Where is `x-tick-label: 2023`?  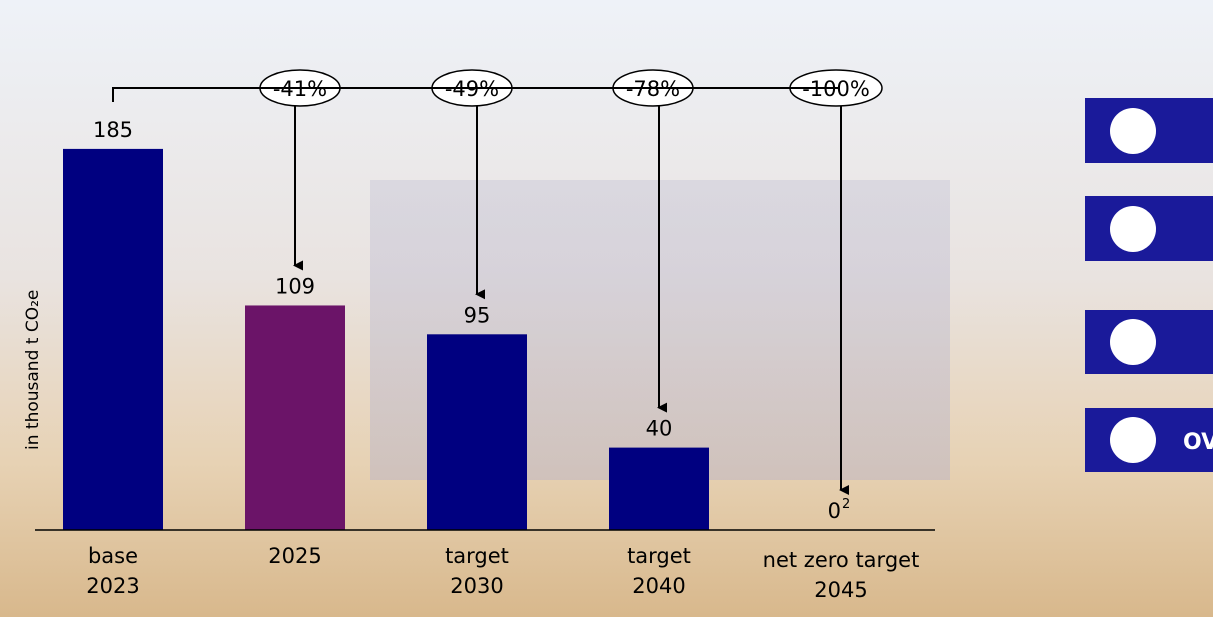 x-tick-label: 2023 is located at coordinates (112, 586).